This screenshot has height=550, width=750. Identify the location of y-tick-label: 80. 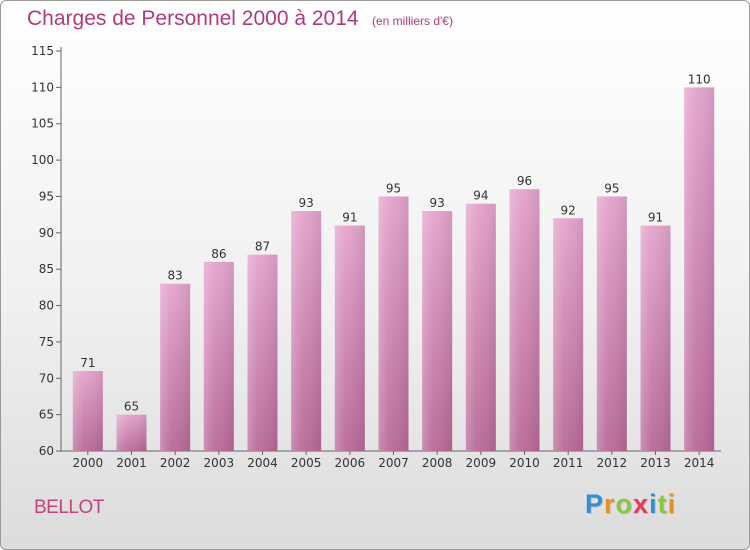
(46, 306).